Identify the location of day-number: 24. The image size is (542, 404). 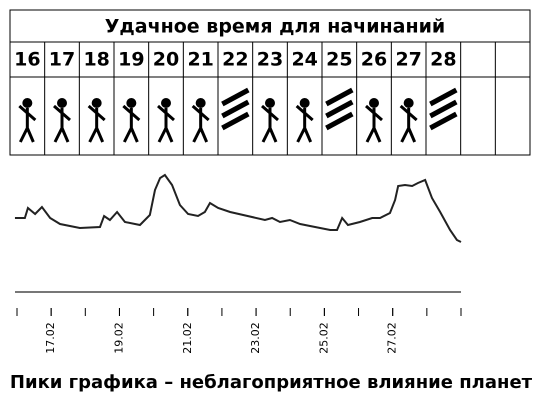
(304, 60).